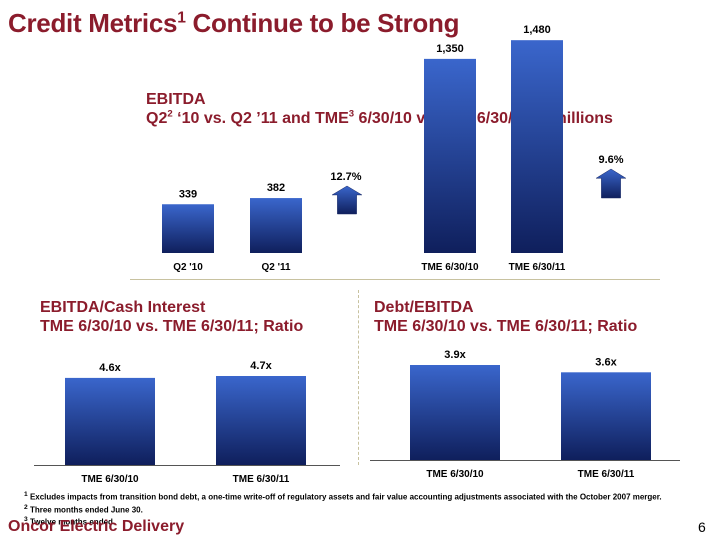 The image size is (720, 540). Describe the element at coordinates (395, 279) in the screenshot. I see `section-divider` at that location.